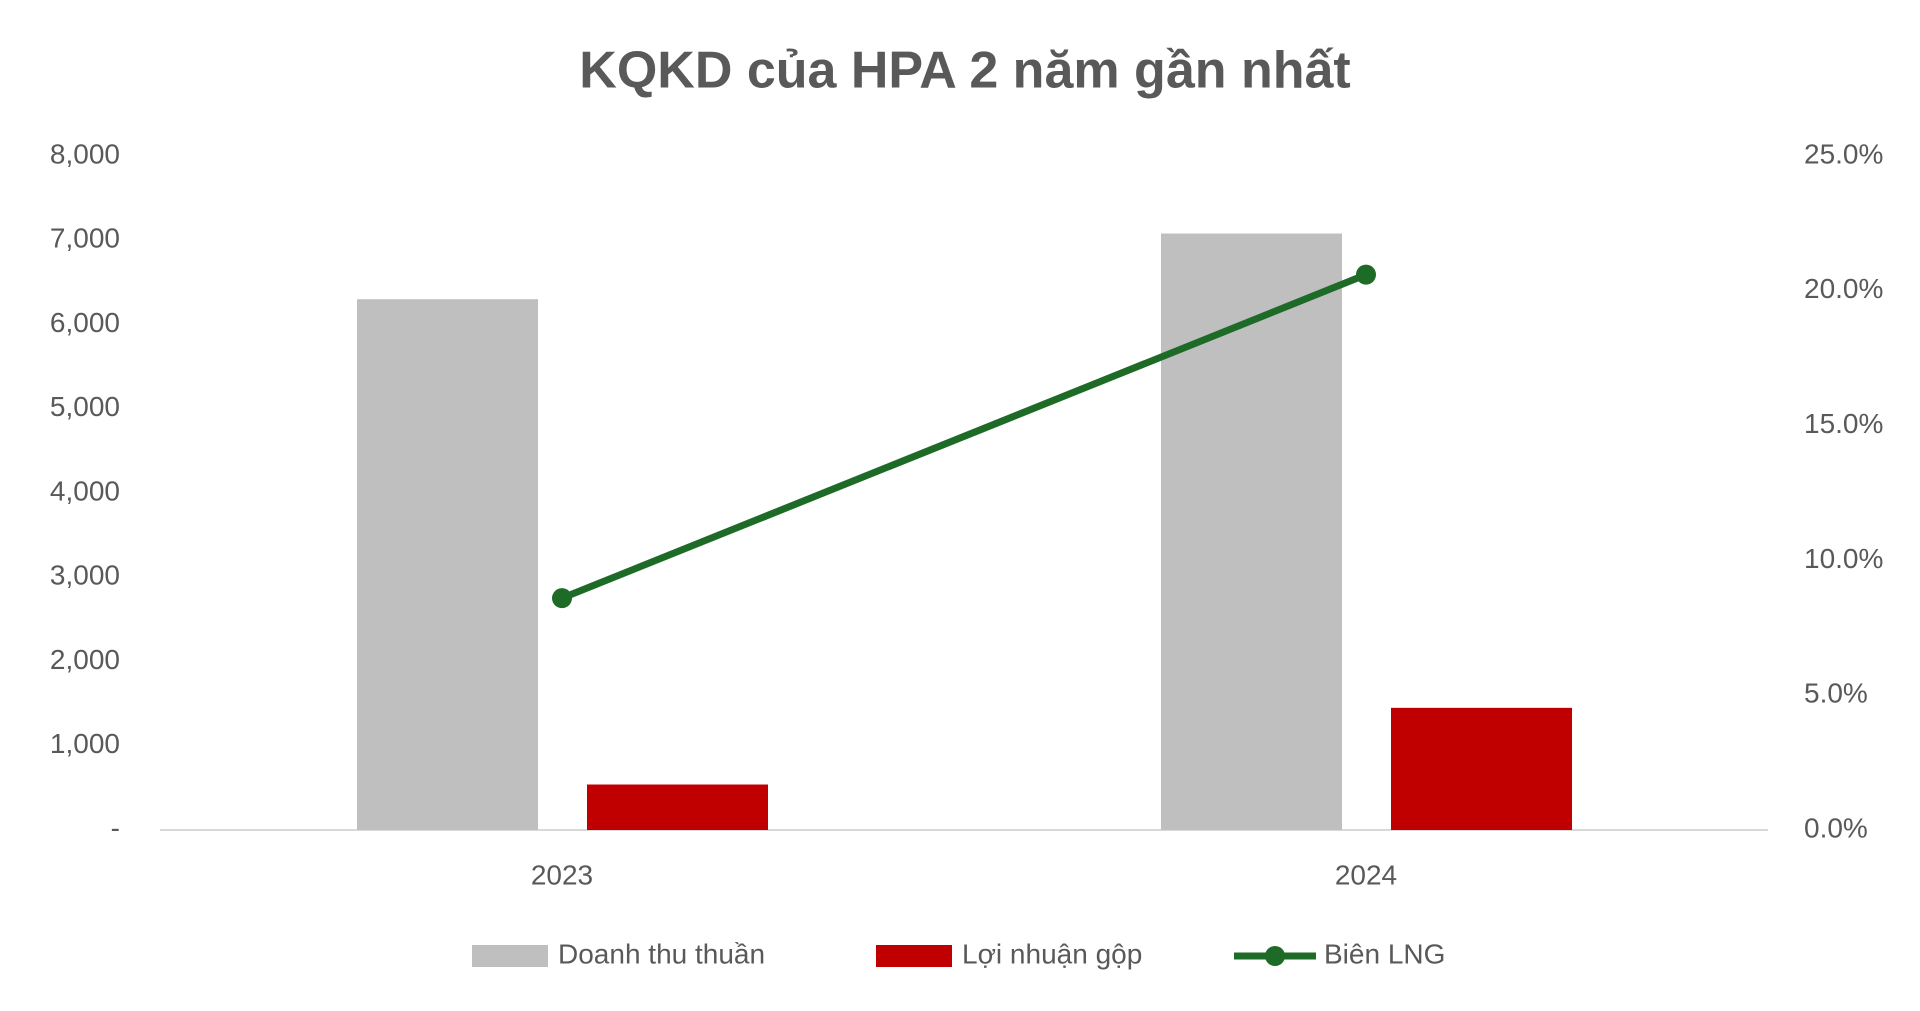 This screenshot has width=1920, height=1011. I want to click on x-tick-label: 2023, so click(562, 874).